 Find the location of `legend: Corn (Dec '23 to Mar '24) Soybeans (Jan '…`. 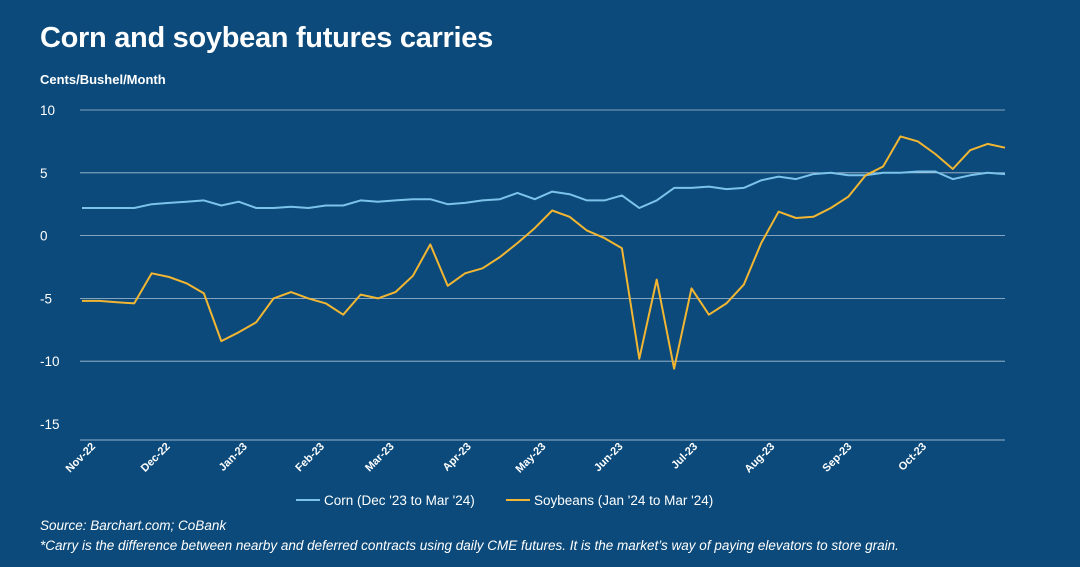

legend: Corn (Dec '23 to Mar '24) Soybeans (Jan '… is located at coordinates (504, 500).